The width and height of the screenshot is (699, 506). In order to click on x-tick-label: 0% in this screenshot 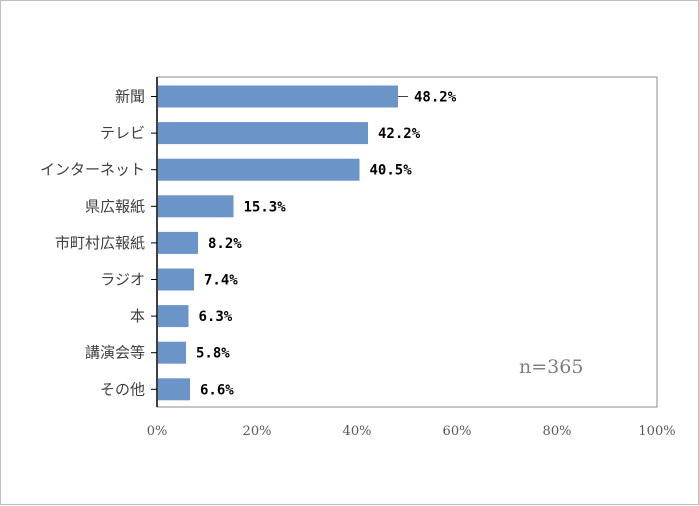, I will do `click(157, 431)`.